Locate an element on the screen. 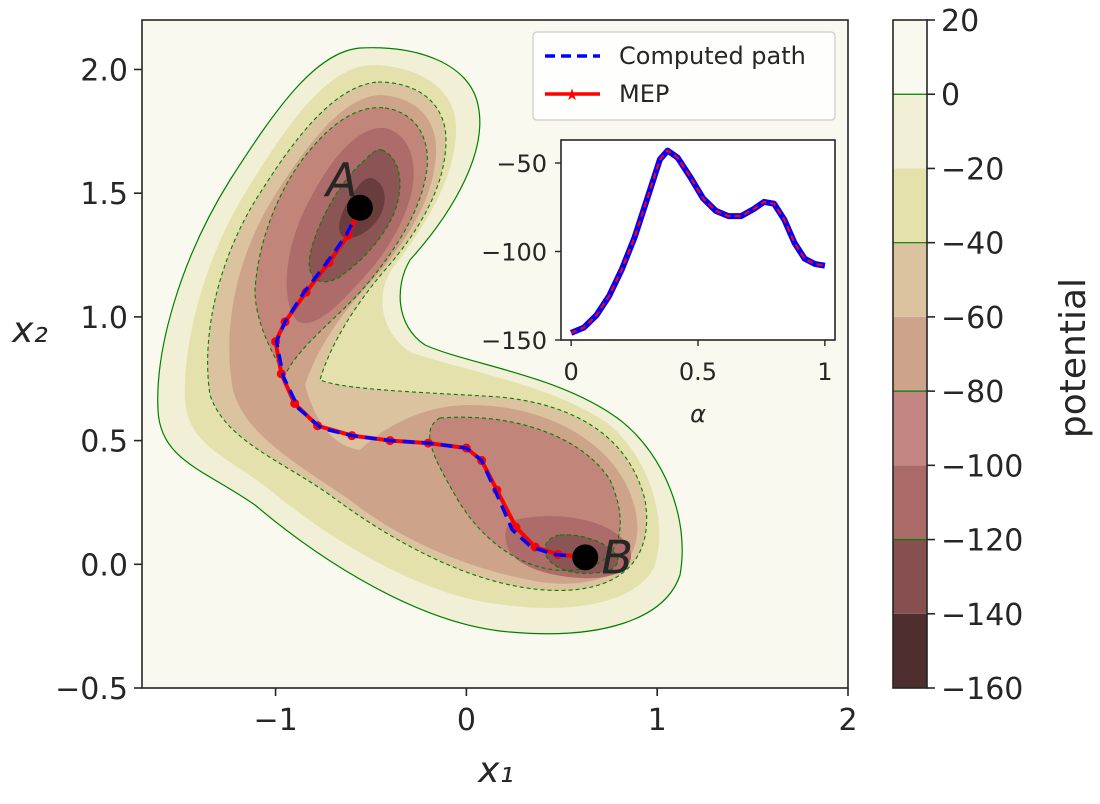 This screenshot has height=804, width=1100. colorbar-tick-label: −140 is located at coordinates (982, 615).